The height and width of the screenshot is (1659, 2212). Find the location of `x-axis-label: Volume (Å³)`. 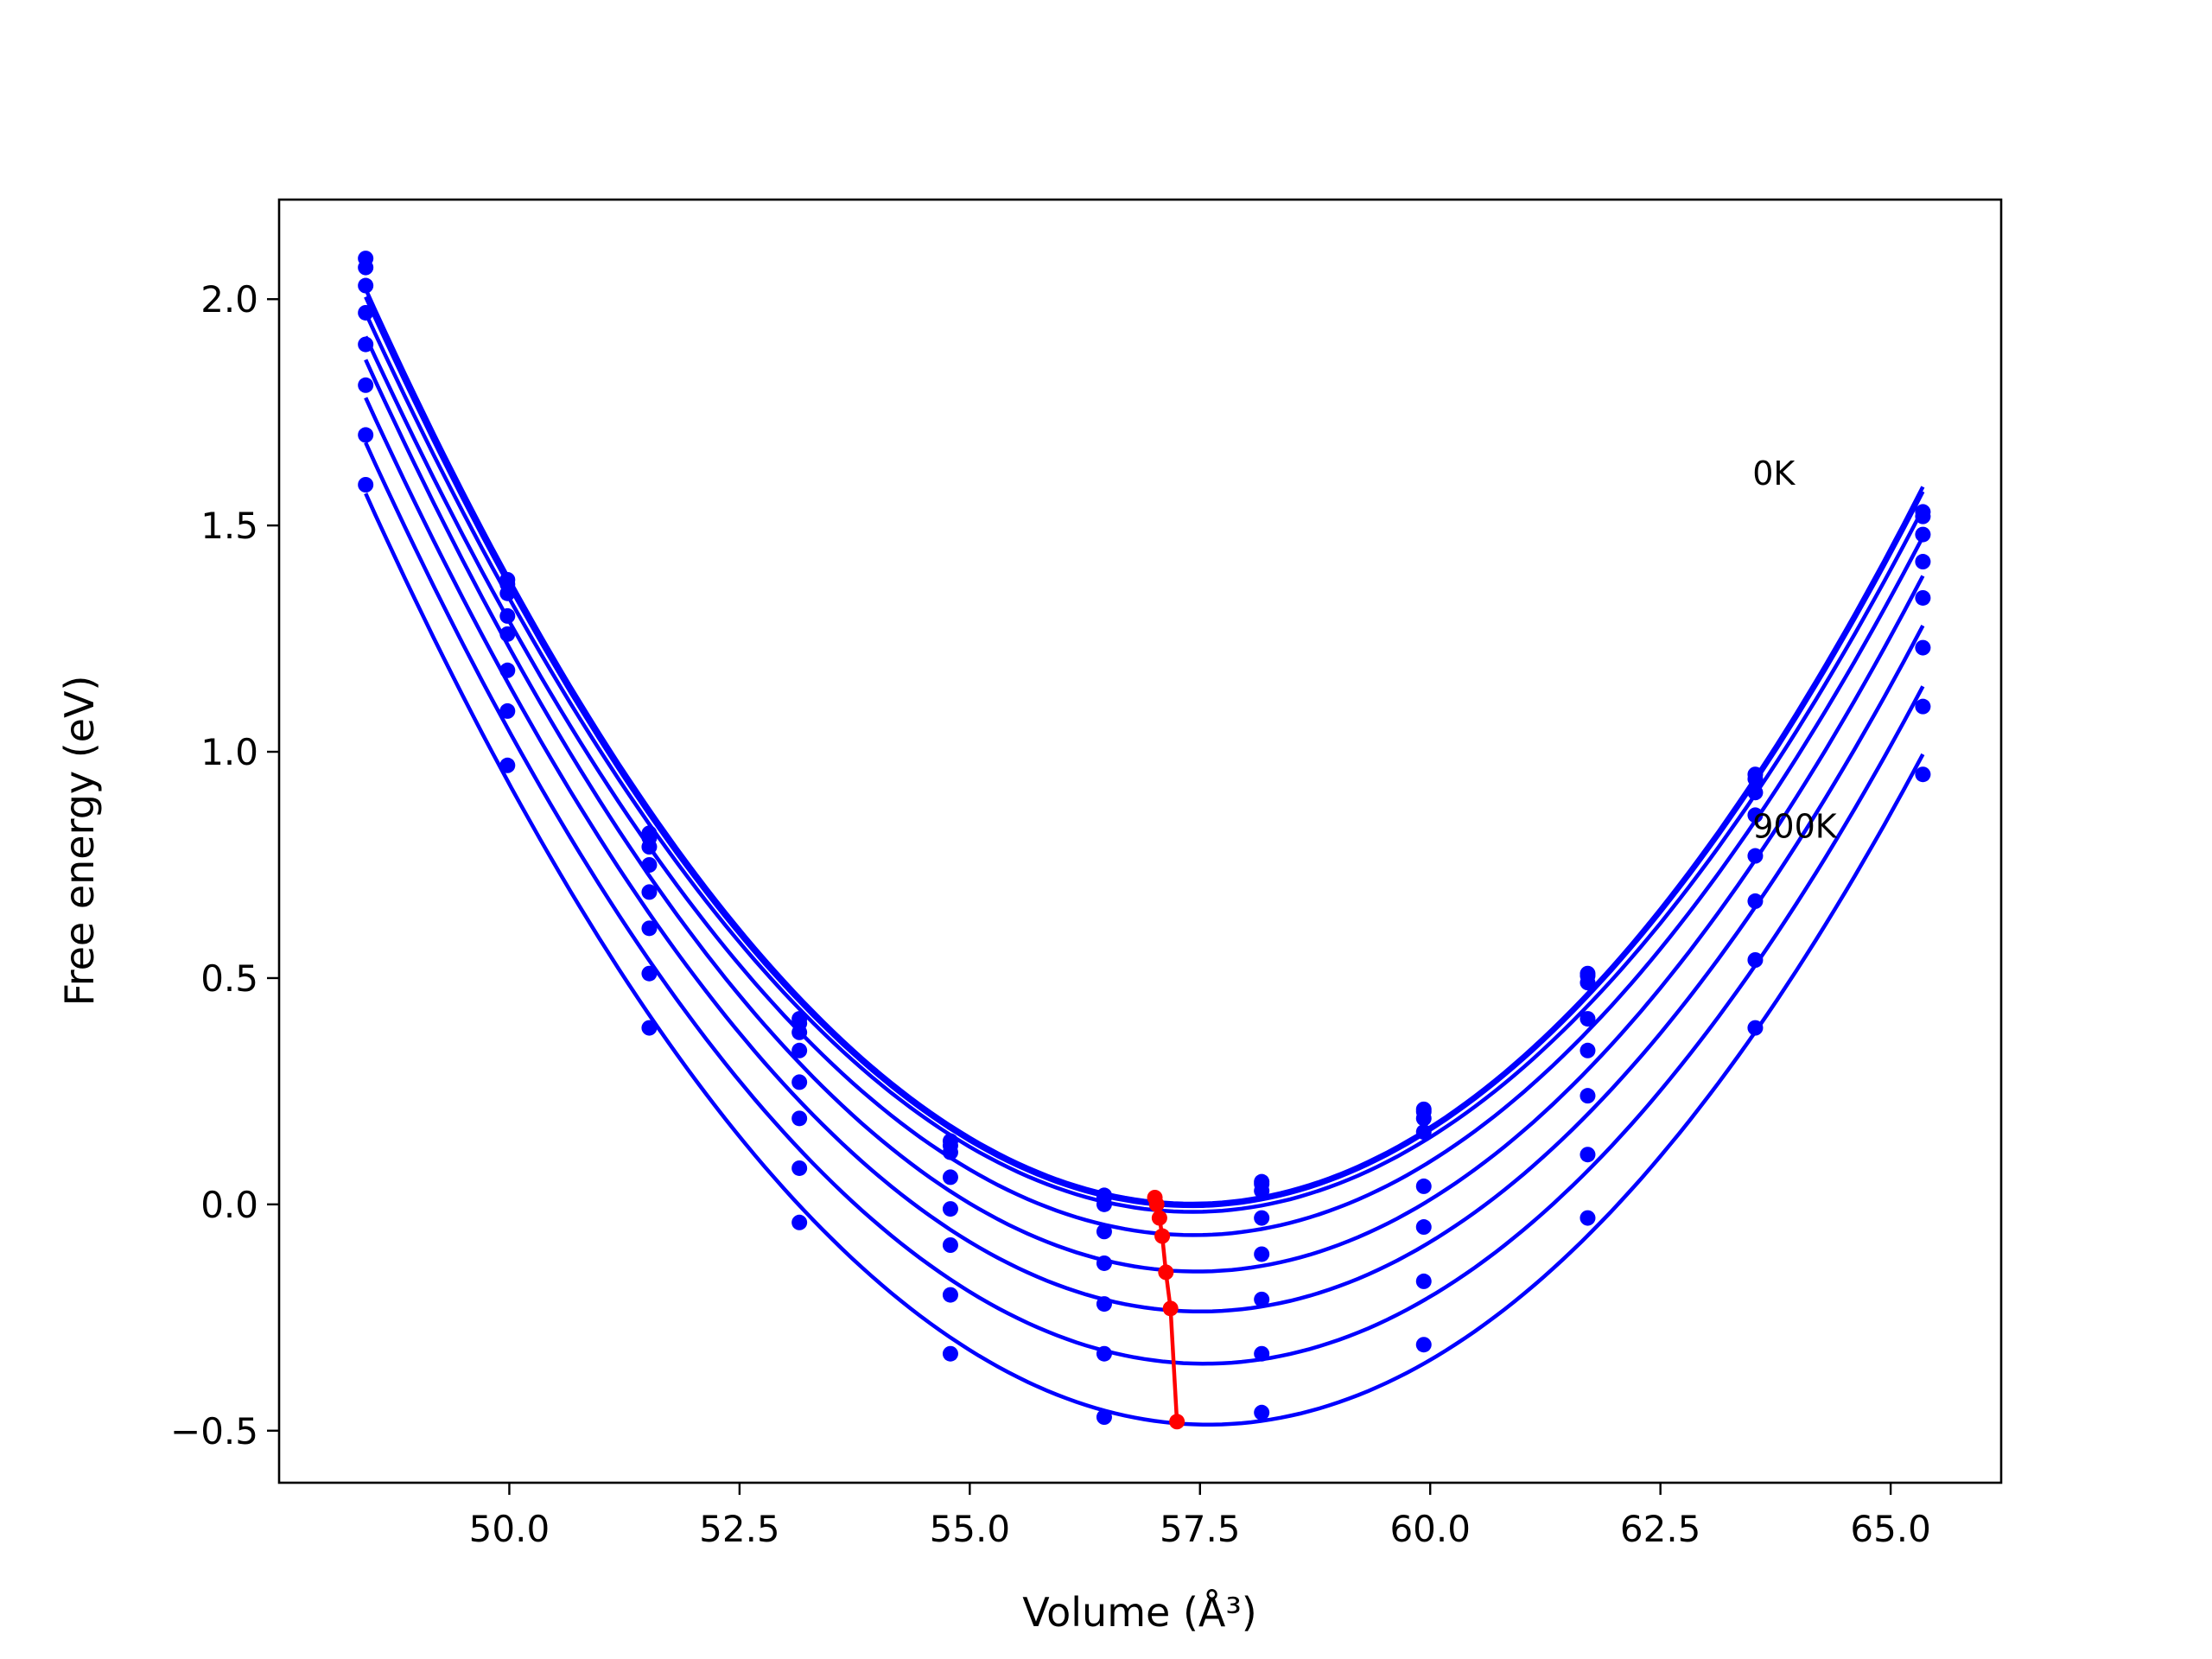

x-axis-label: Volume (Å³) is located at coordinates (1139, 1612).